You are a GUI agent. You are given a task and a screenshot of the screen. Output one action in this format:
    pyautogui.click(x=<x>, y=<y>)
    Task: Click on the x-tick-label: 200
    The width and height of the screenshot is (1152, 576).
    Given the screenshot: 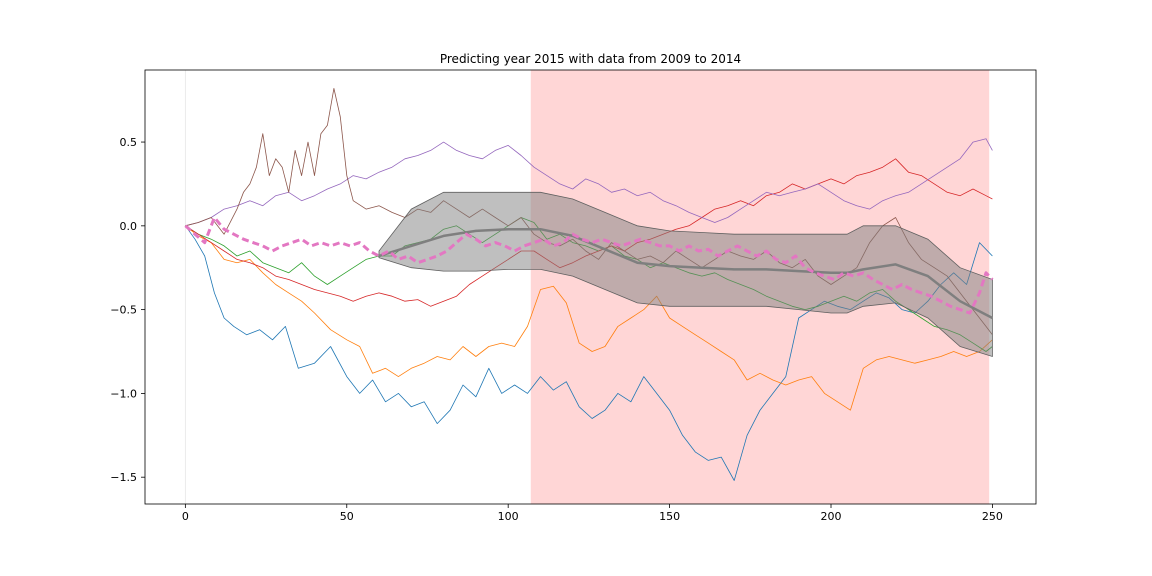 What is the action you would take?
    pyautogui.click(x=831, y=516)
    